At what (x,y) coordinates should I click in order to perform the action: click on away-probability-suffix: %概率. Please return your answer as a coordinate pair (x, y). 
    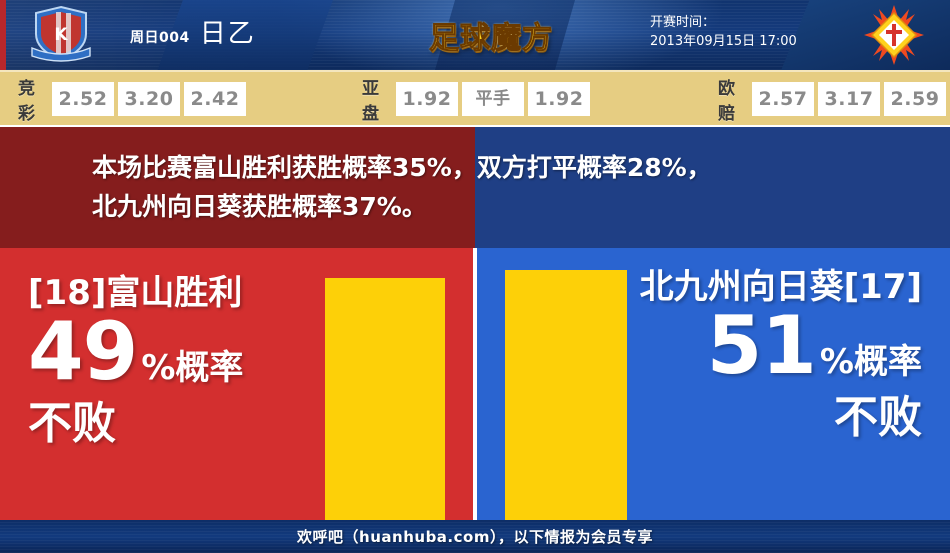
    Looking at the image, I should click on (870, 361).